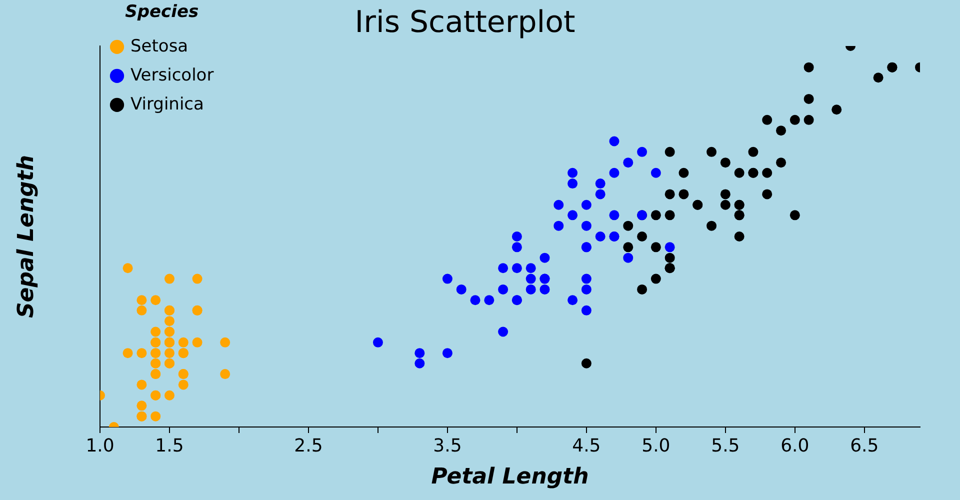 The image size is (960, 500). Describe the element at coordinates (26, 236) in the screenshot. I see `y-axis-title: Sepal Length` at that location.